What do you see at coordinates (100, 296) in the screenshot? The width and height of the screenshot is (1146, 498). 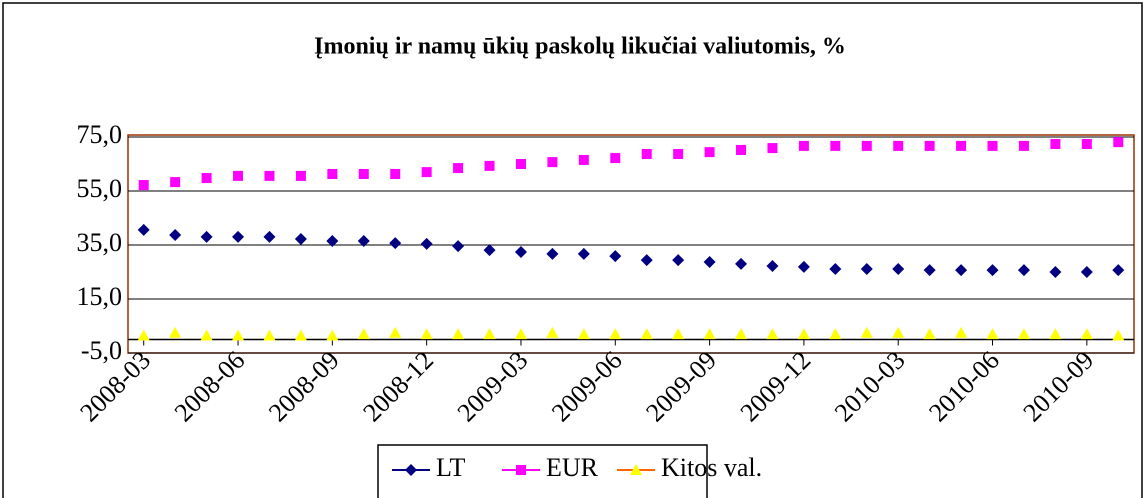 I see `y-tick-label: 15,0` at bounding box center [100, 296].